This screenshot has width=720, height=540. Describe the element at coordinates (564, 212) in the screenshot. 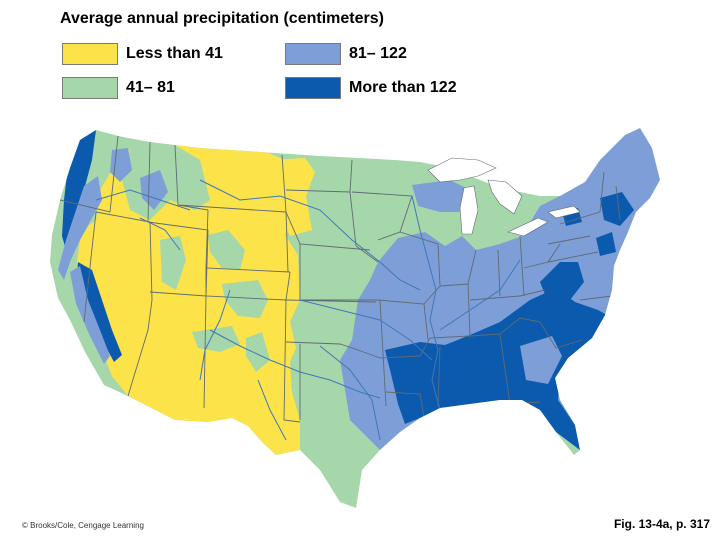

I see `lake-ontario` at that location.